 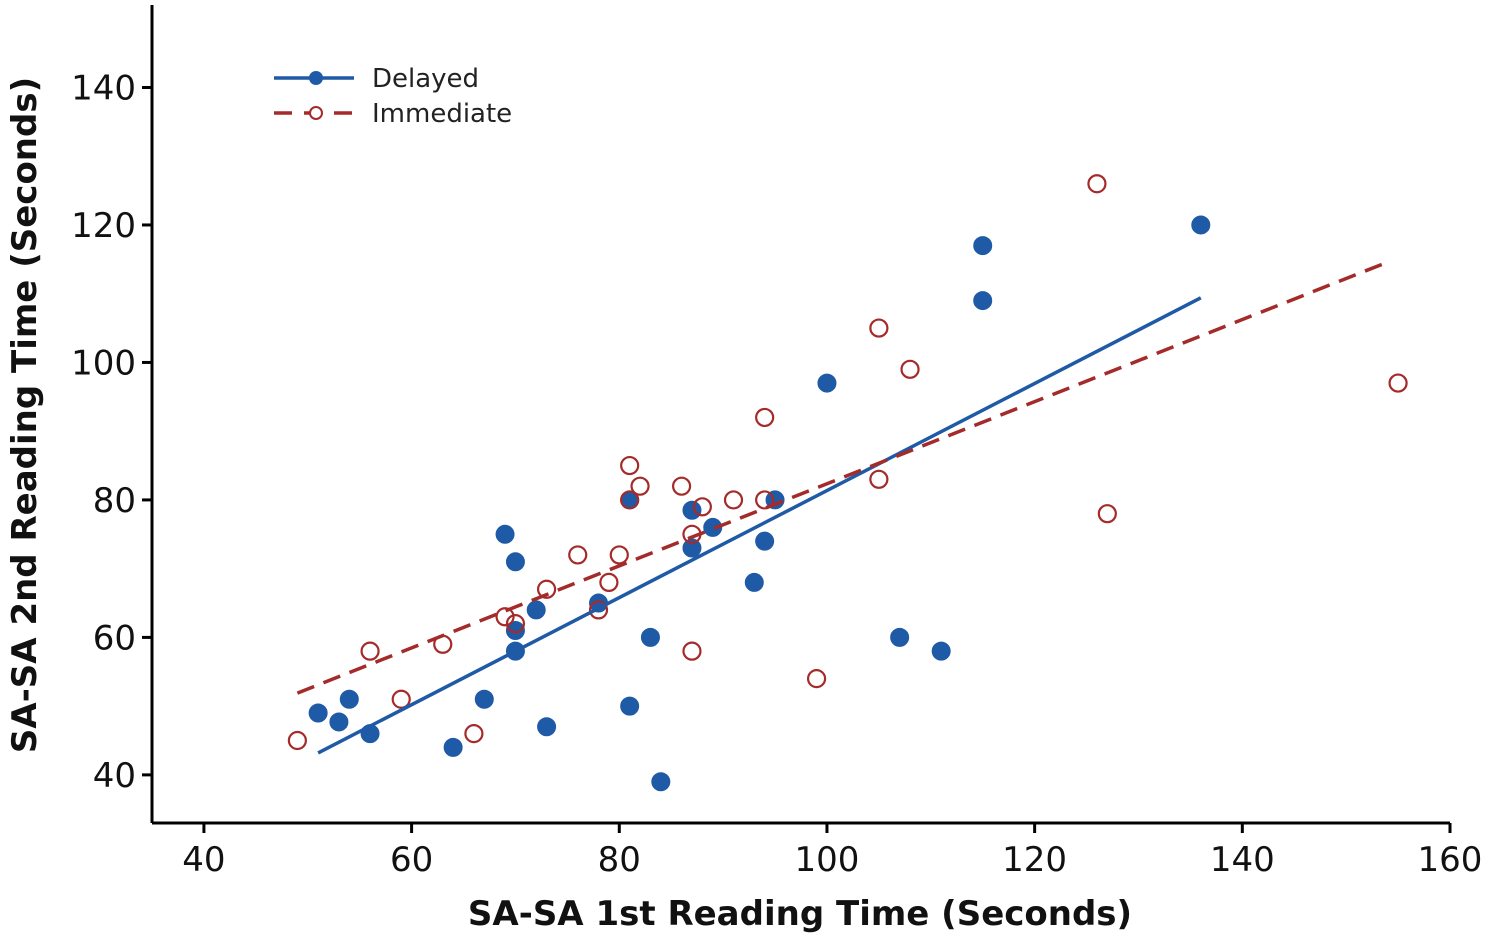 What do you see at coordinates (425, 79) in the screenshot?
I see `legend-delayed-label: Delayed` at bounding box center [425, 79].